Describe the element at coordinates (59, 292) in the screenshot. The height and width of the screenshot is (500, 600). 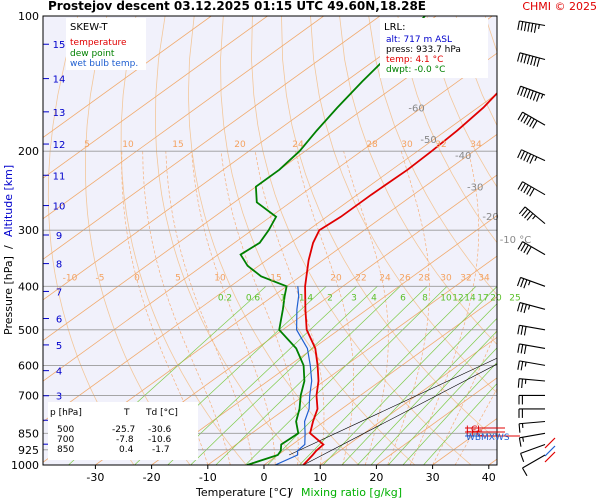
I see `altitude-tick-label: 7` at that location.